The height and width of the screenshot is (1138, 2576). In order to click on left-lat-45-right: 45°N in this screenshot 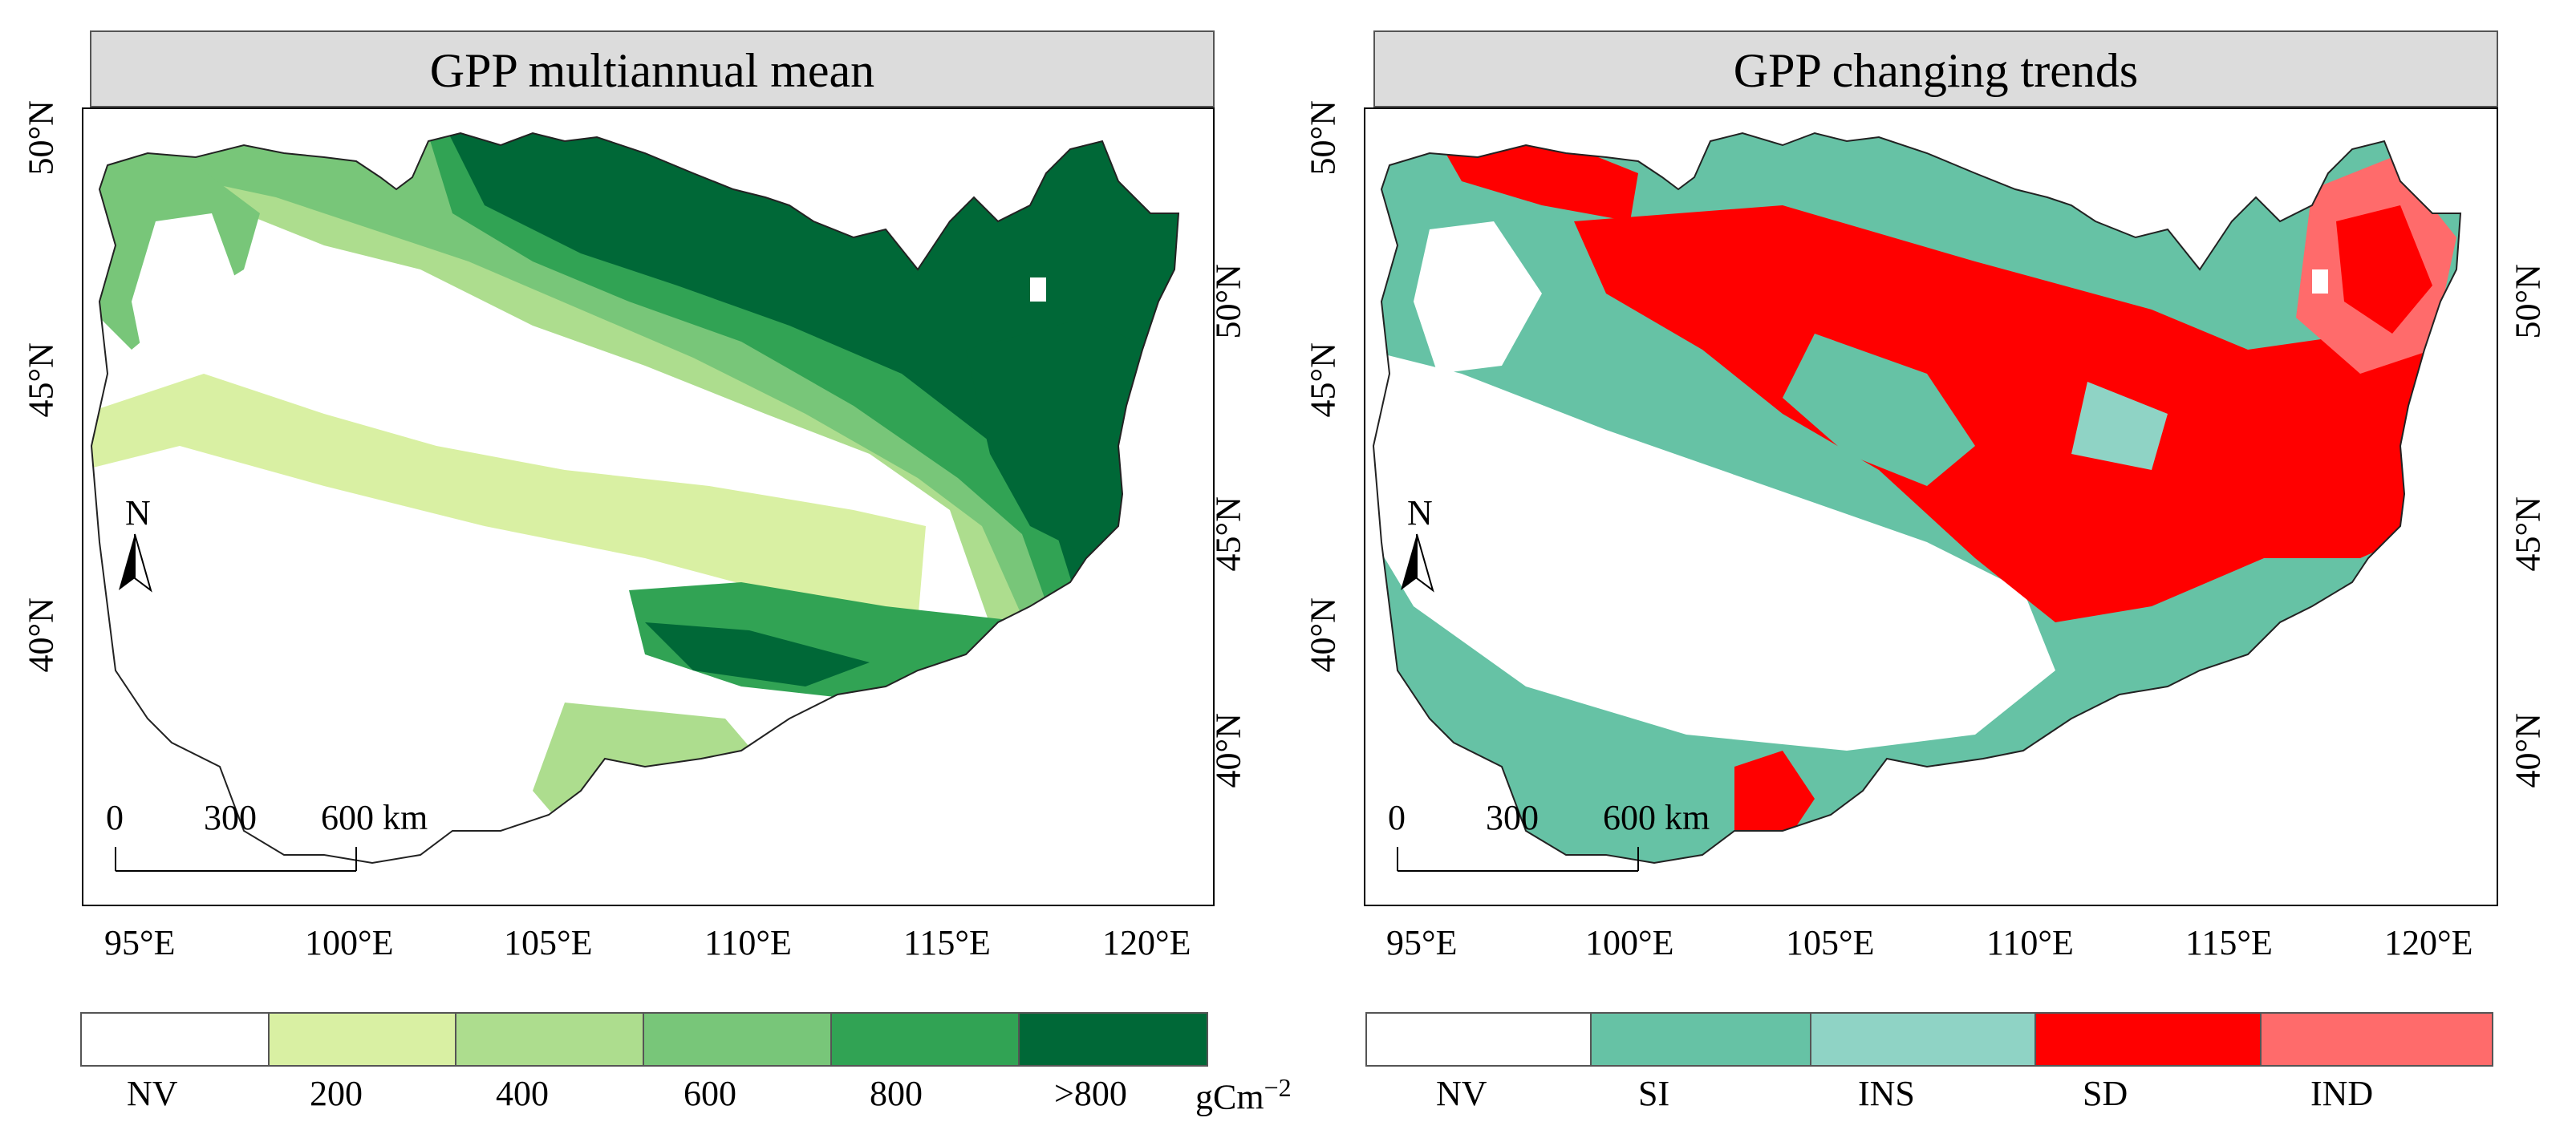, I will do `click(1228, 534)`.